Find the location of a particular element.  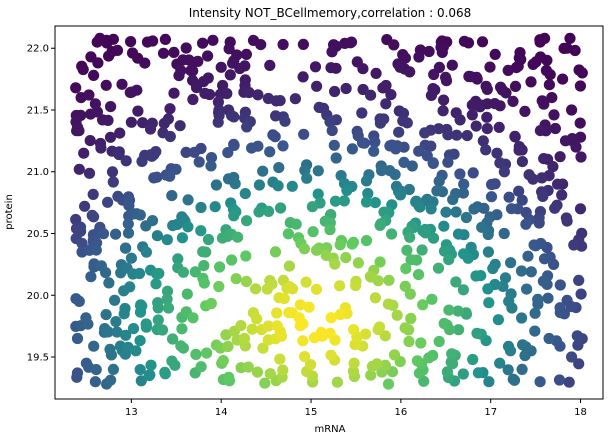

x-tick-label: 15 is located at coordinates (311, 412).